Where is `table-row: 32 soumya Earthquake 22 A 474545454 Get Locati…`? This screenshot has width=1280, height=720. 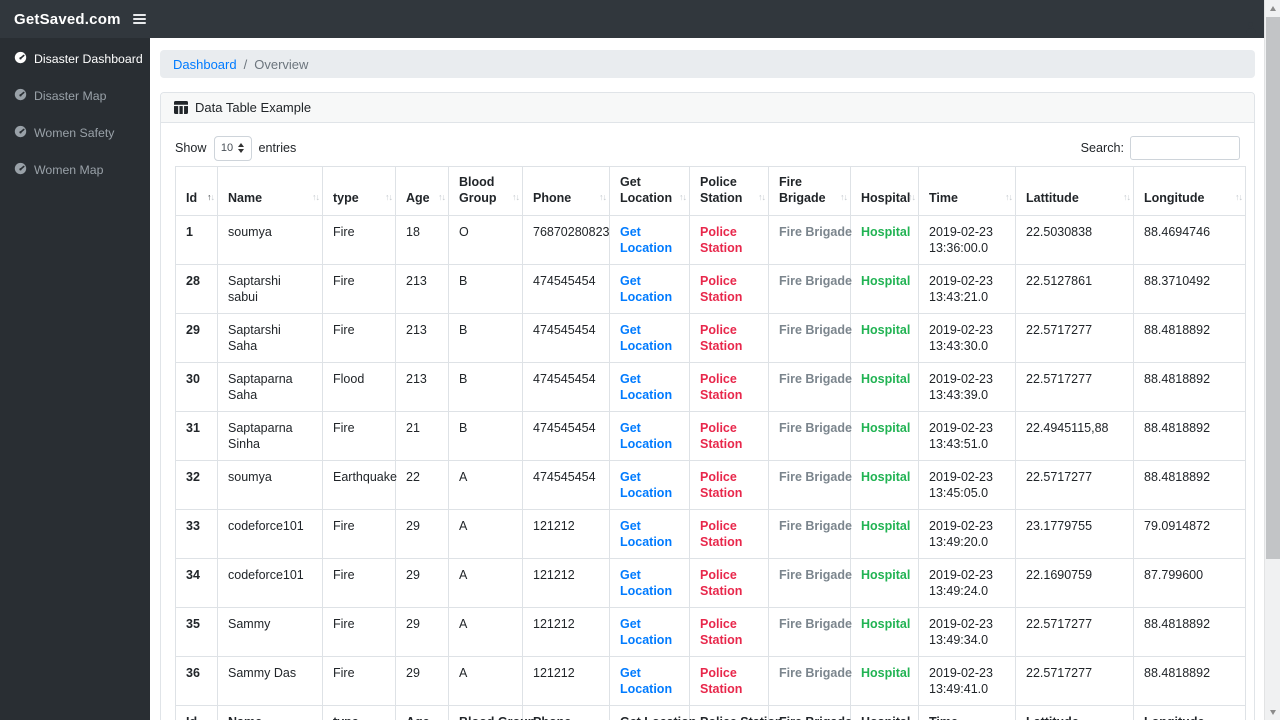
table-row: 32 soumya Earthquake 22 A 474545454 Get Locati… is located at coordinates (710, 485).